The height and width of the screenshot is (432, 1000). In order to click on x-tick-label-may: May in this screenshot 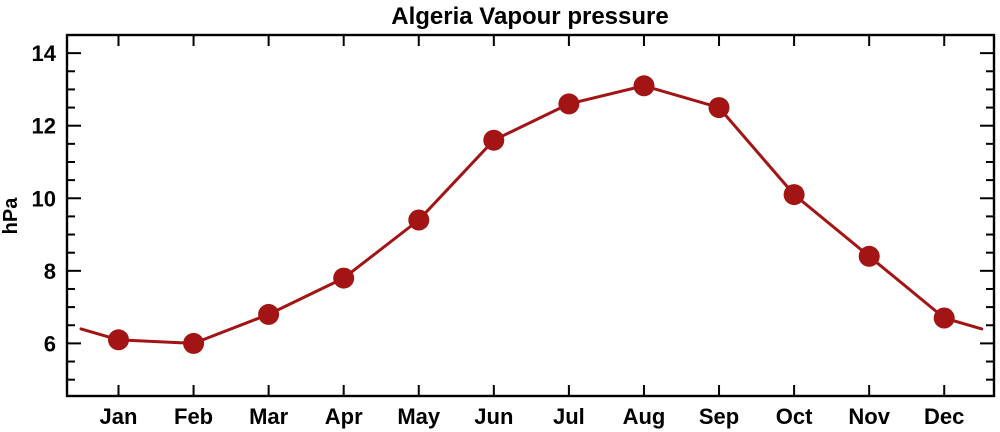, I will do `click(419, 416)`.